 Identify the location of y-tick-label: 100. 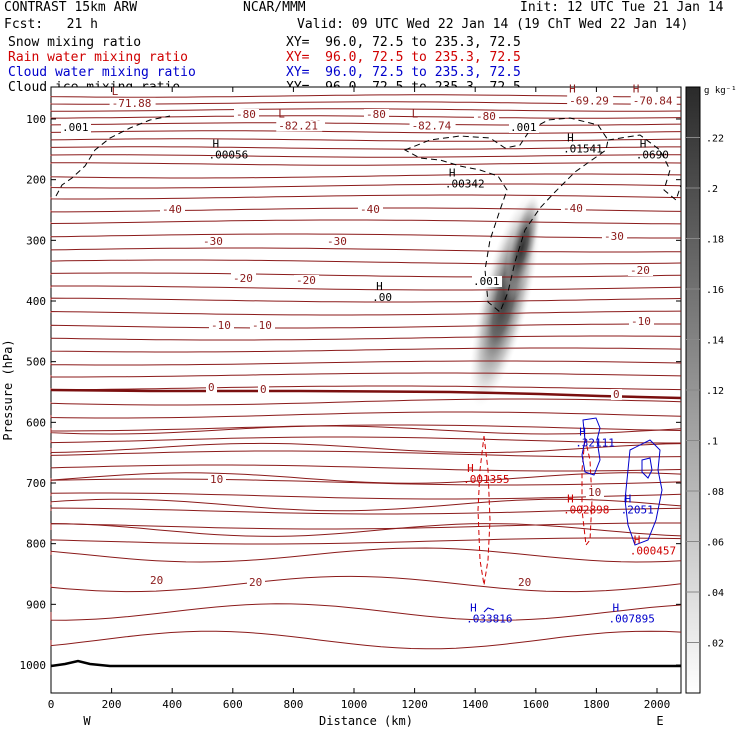
(36, 119).